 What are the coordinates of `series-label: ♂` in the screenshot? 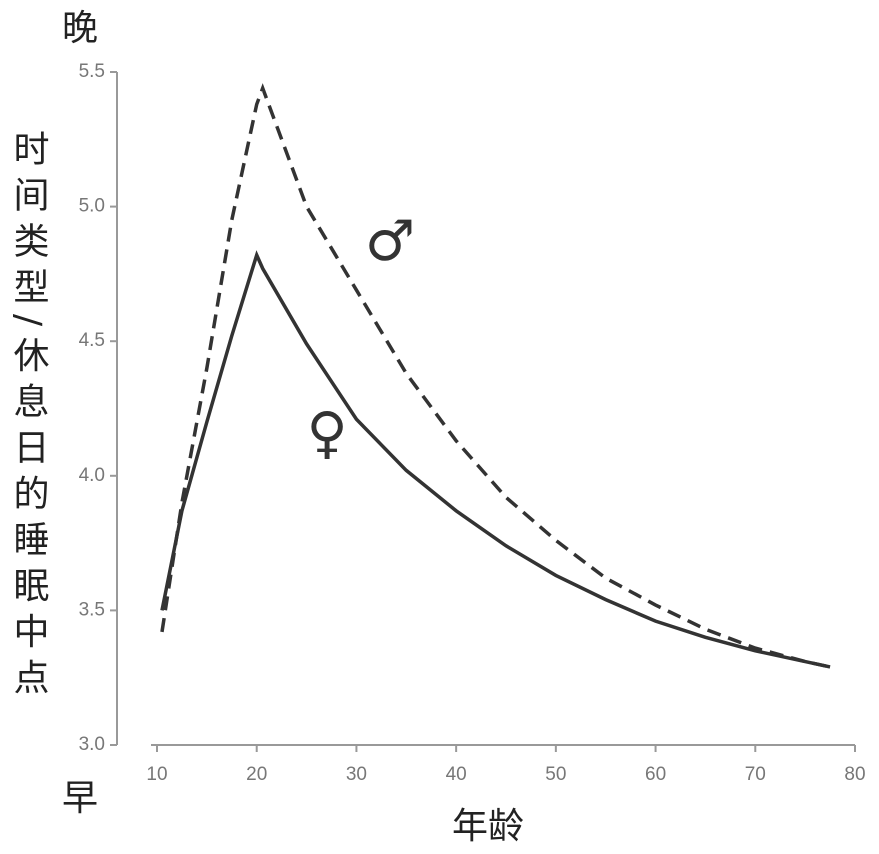 It's located at (390, 241).